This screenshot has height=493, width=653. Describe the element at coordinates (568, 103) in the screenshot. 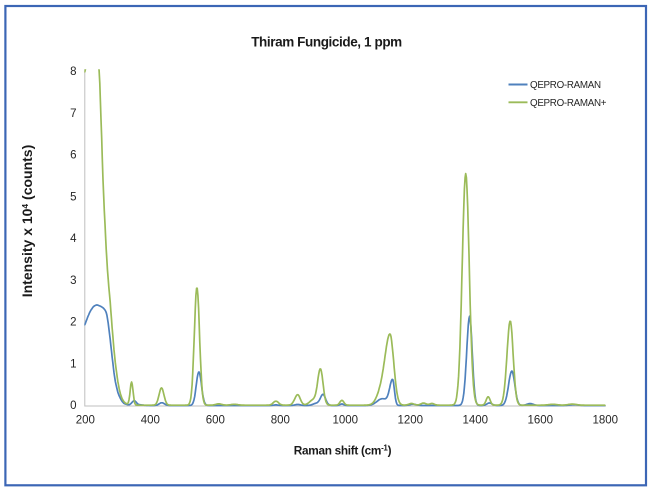

I see `svg-text: QEPRO-RAMAN+` at that location.